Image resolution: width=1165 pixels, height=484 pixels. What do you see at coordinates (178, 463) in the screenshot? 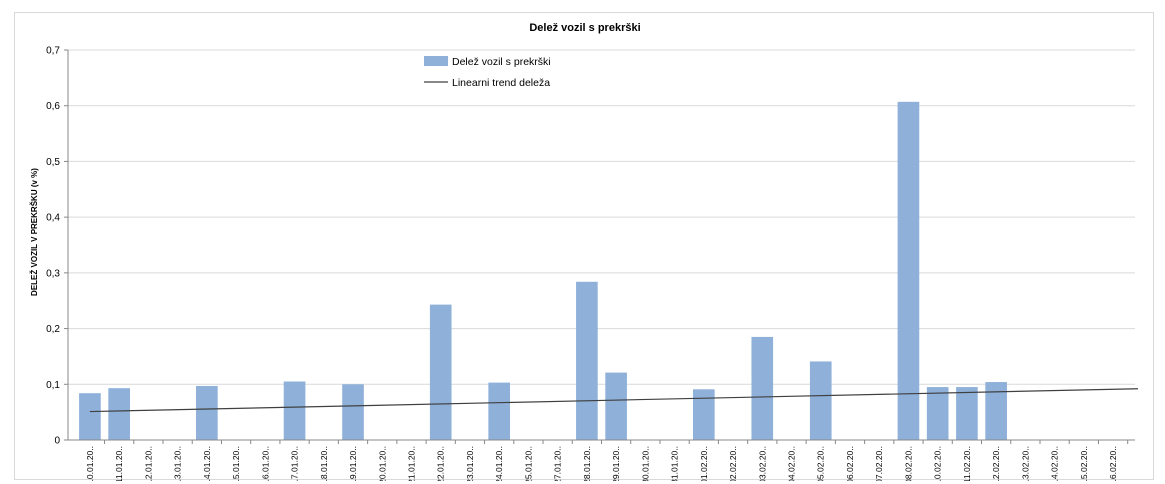
I see `x-tick-label: 13.01.20..` at bounding box center [178, 463].